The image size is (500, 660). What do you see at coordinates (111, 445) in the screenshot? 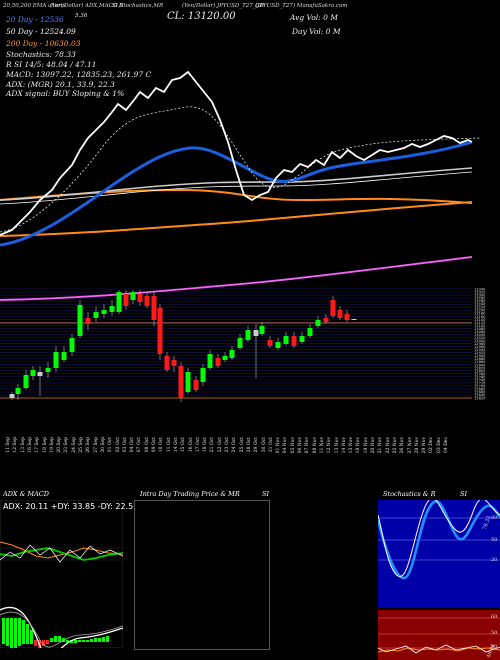
I see `date-label: 01 Oct` at bounding box center [111, 445].